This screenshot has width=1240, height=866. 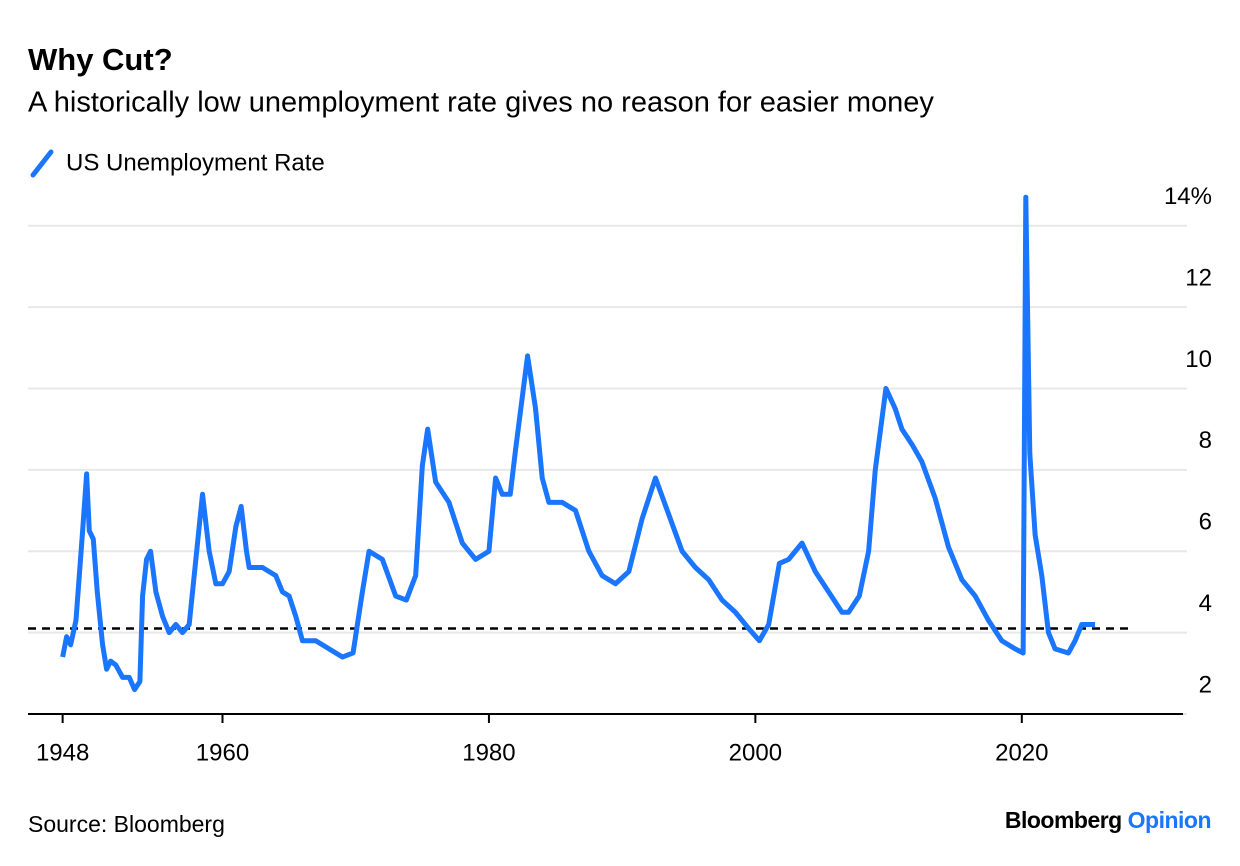 What do you see at coordinates (1198, 277) in the screenshot?
I see `y-tick-label: 12` at bounding box center [1198, 277].